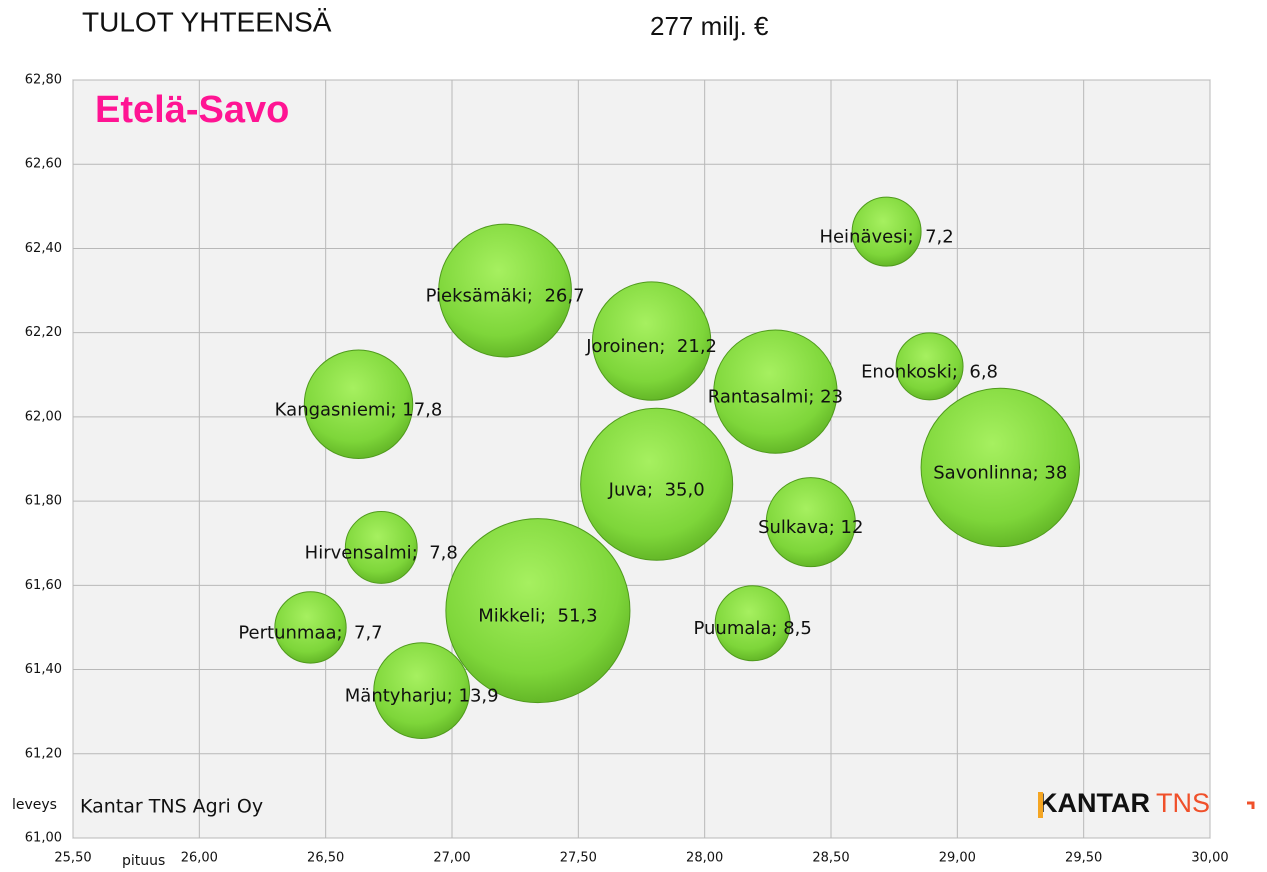  Describe the element at coordinates (1094, 803) in the screenshot. I see `logo-part: KANTAR` at that location.